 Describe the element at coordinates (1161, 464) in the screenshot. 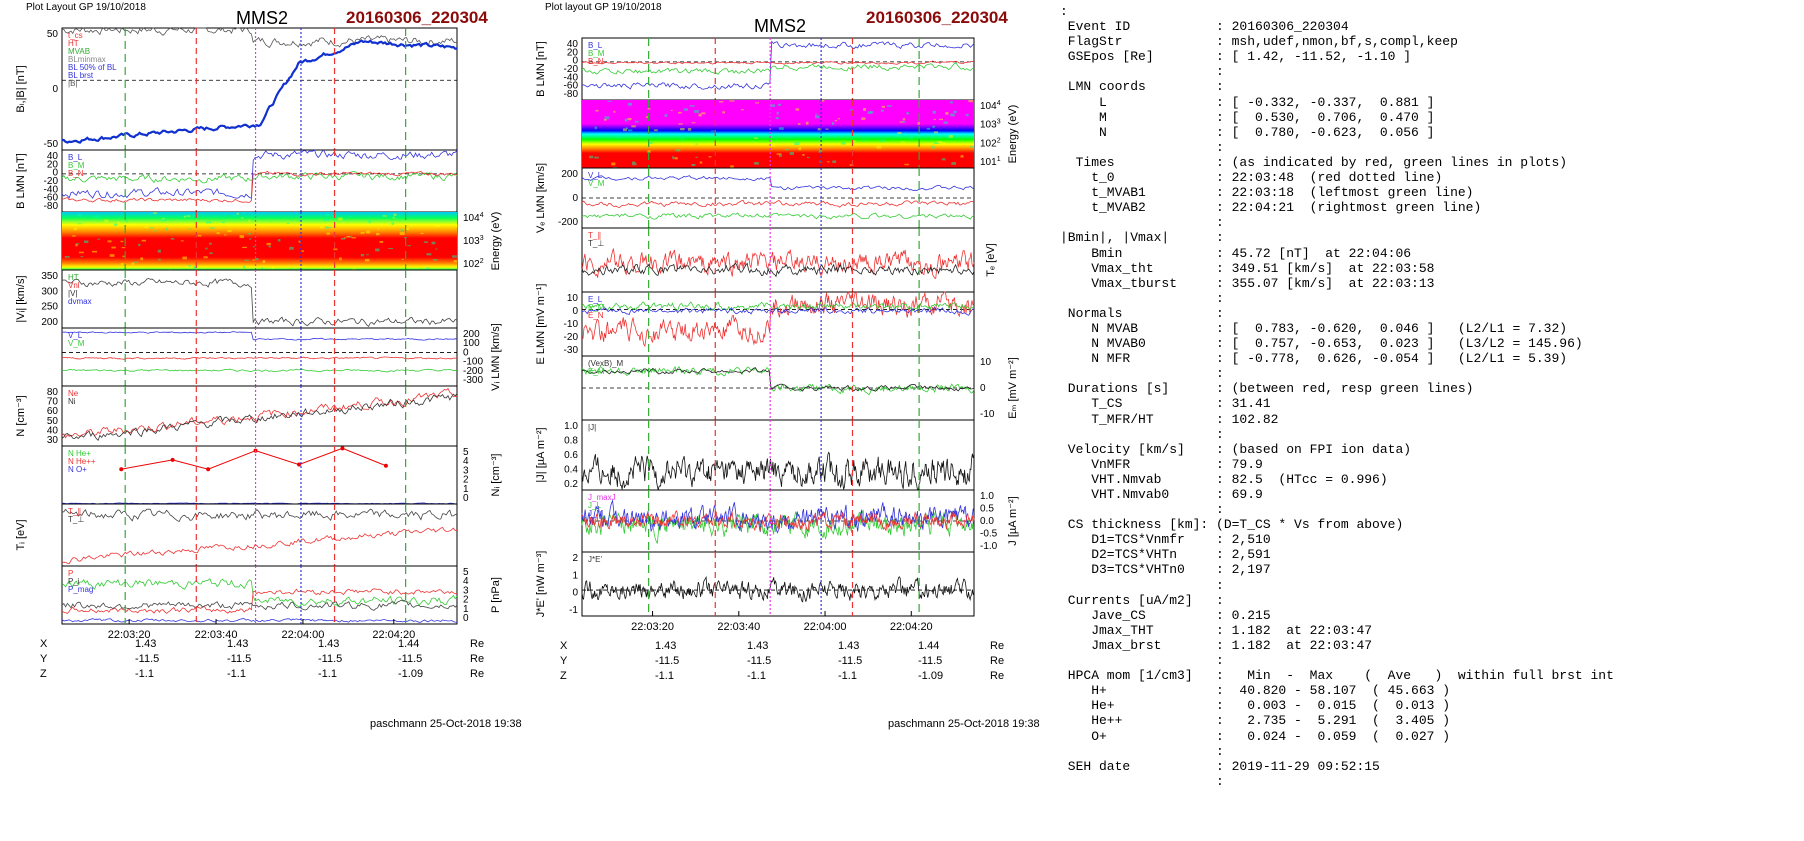

I see `summary-line: VnMFR : 79.9` at that location.